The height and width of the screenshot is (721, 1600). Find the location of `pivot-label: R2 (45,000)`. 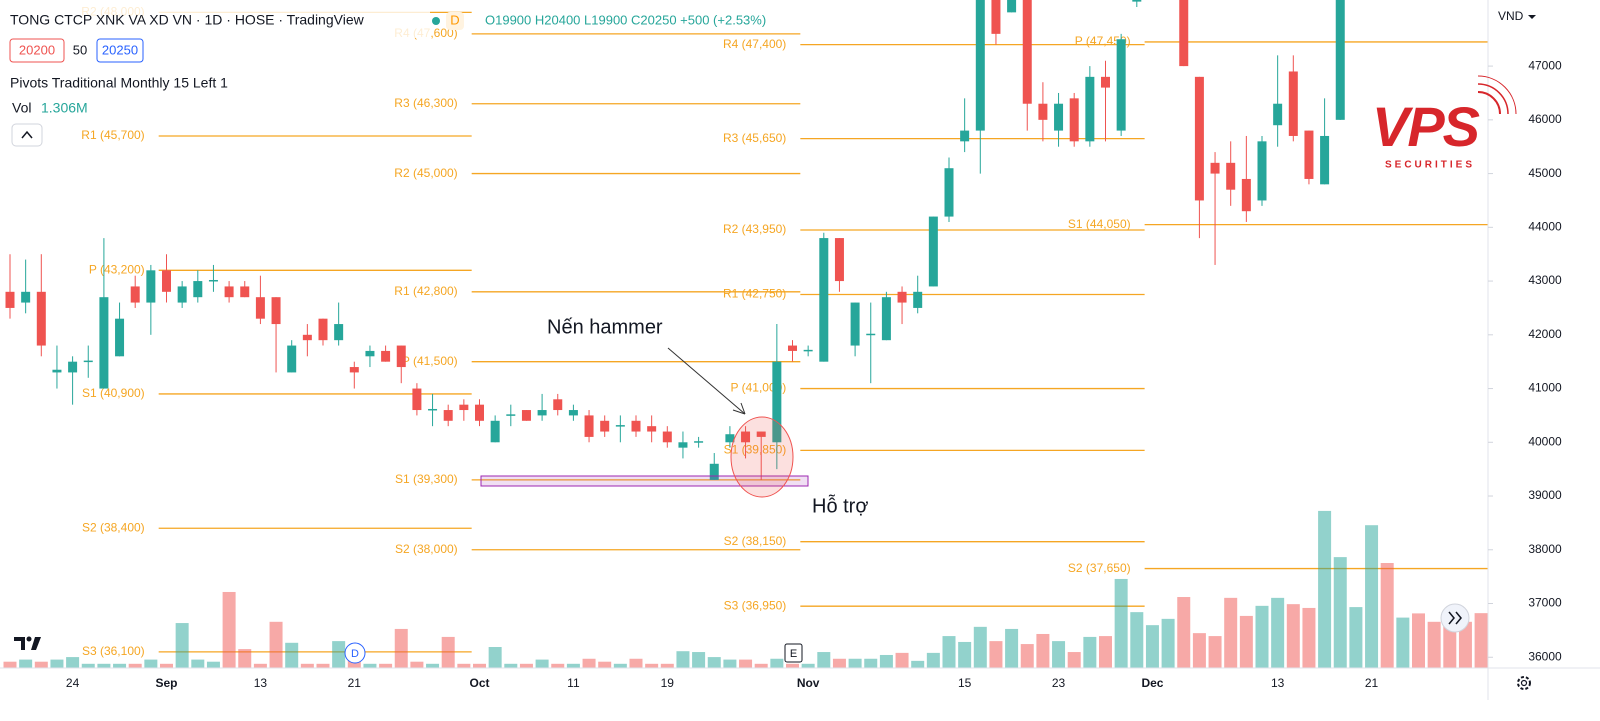

pivot-label: R2 (45,000) is located at coordinates (425, 173).